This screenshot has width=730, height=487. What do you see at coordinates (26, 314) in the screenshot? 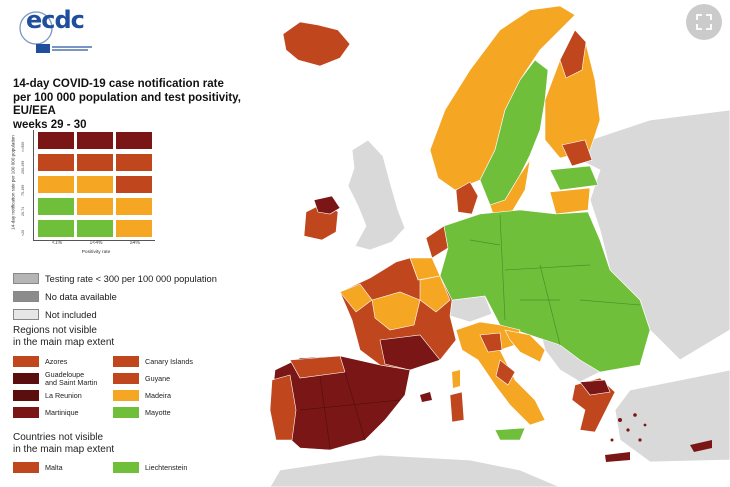
I see `not-included-swatch` at bounding box center [26, 314].